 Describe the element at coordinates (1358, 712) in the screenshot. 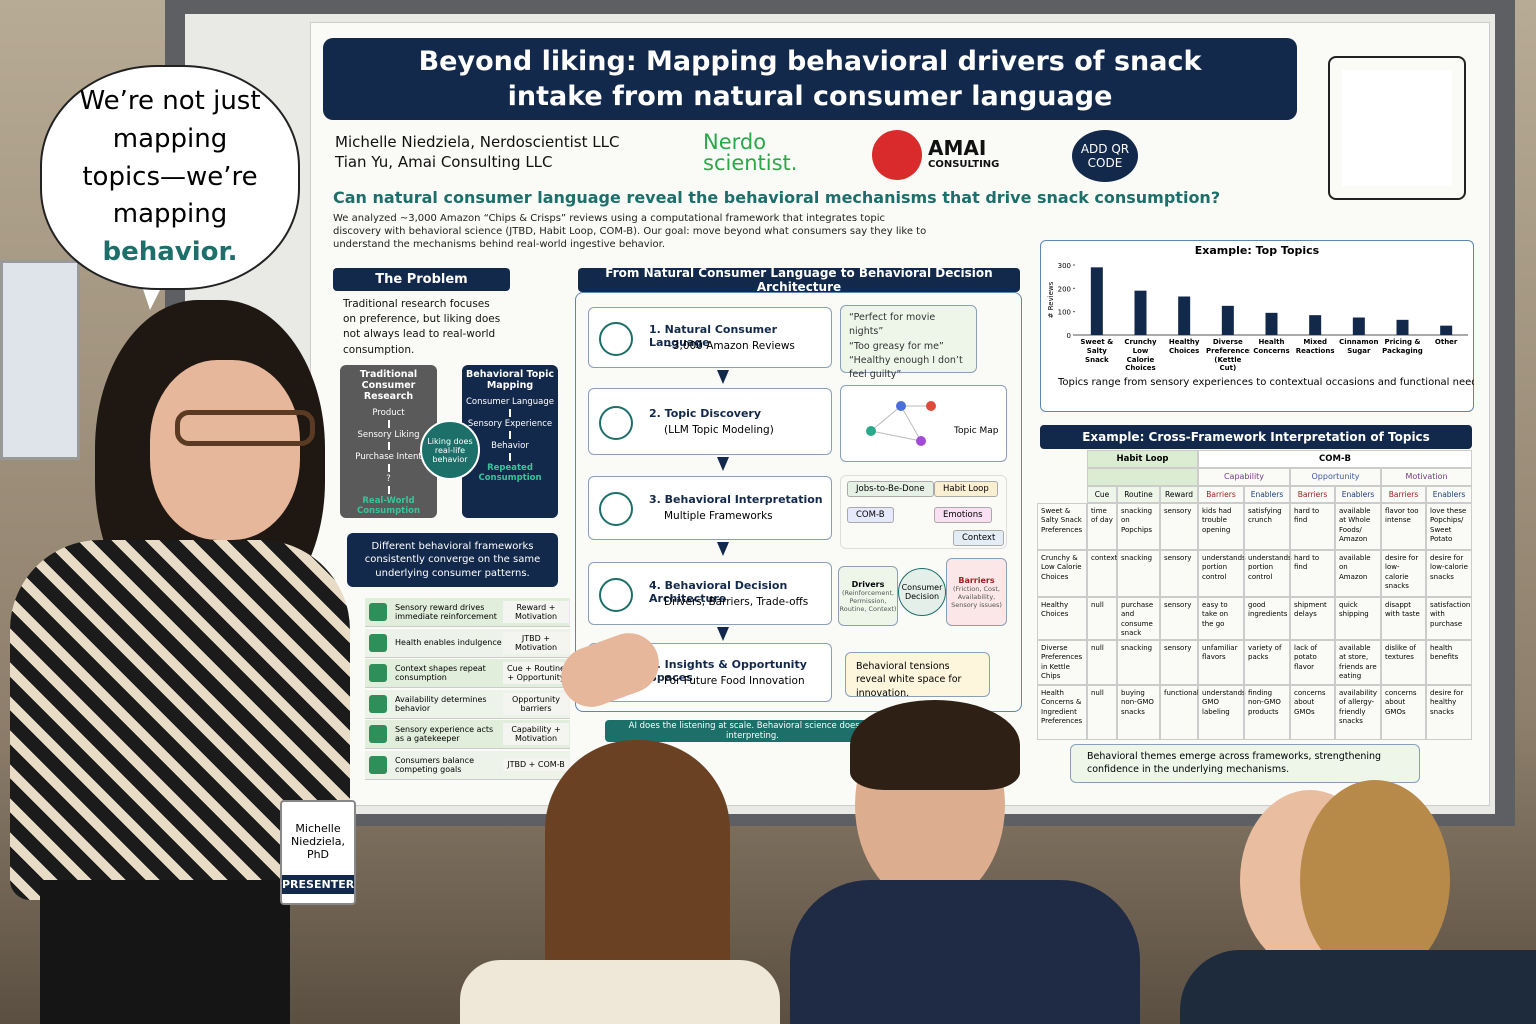

I see `table-cell: availability of allergy-friendly snacks` at that location.